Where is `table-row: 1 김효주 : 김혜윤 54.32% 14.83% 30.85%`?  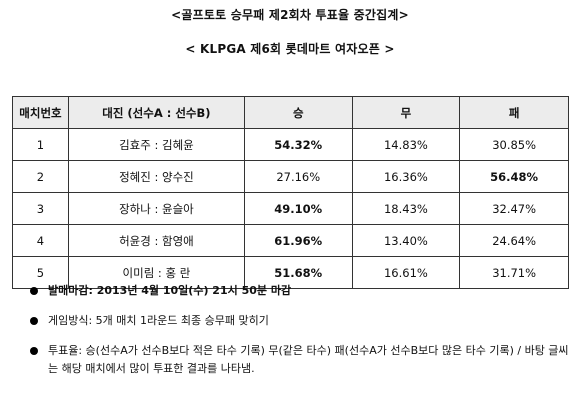 table-row: 1 김효주 : 김혜윤 54.32% 14.83% 30.85% is located at coordinates (290, 144).